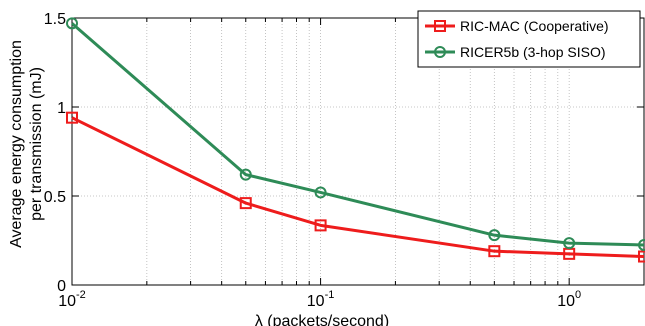 Image resolution: width=645 pixels, height=326 pixels. What do you see at coordinates (72, 299) in the screenshot?
I see `x-tick-label: 10⁻²` at bounding box center [72, 299].